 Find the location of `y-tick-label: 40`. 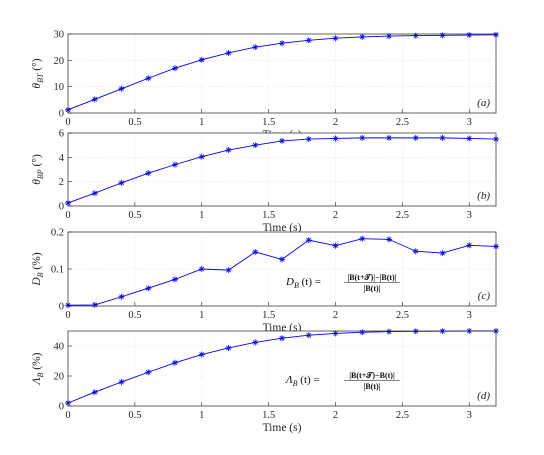

y-tick-label: 40 is located at coordinates (59, 347).